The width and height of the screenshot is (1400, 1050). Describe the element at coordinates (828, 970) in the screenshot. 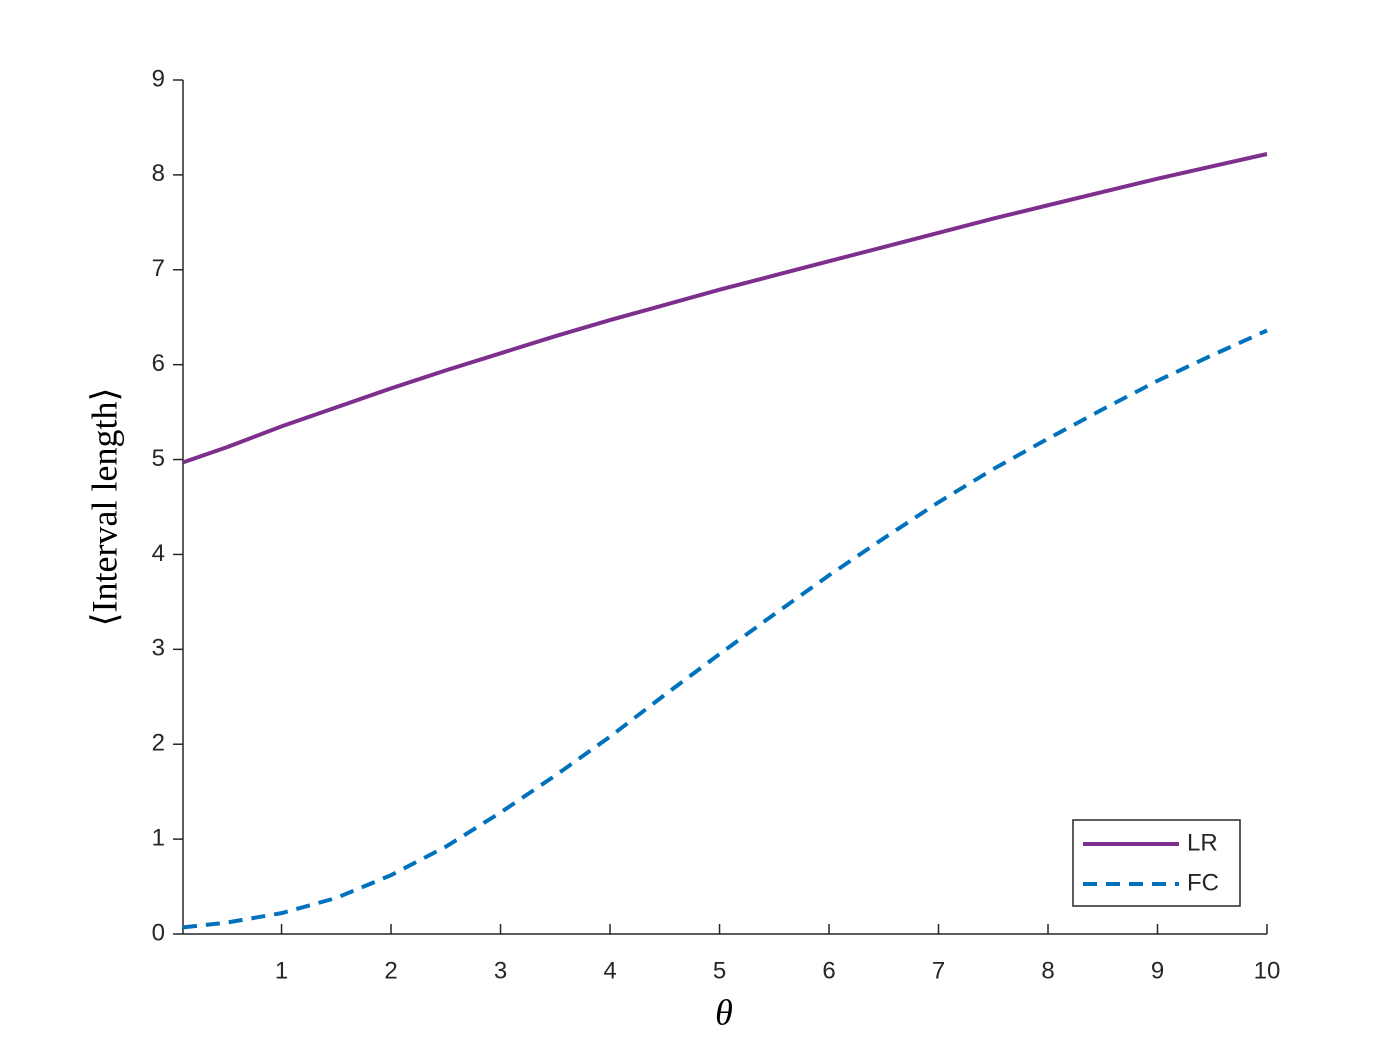

I see `x-tick-label: 6` at that location.